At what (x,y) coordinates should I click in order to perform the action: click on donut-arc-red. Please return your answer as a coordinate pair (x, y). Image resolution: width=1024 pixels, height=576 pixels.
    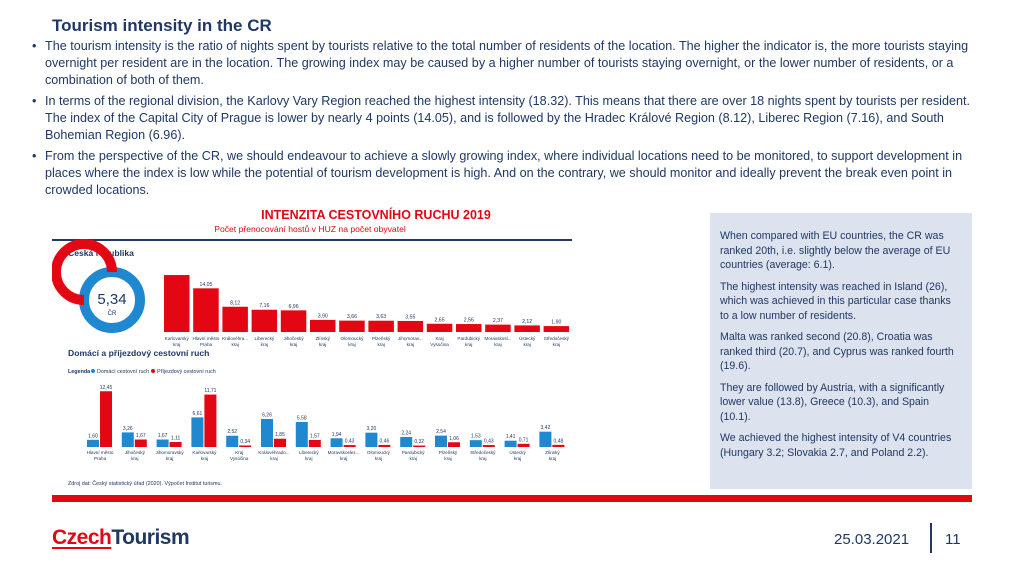
    Looking at the image, I should click on (84, 272).